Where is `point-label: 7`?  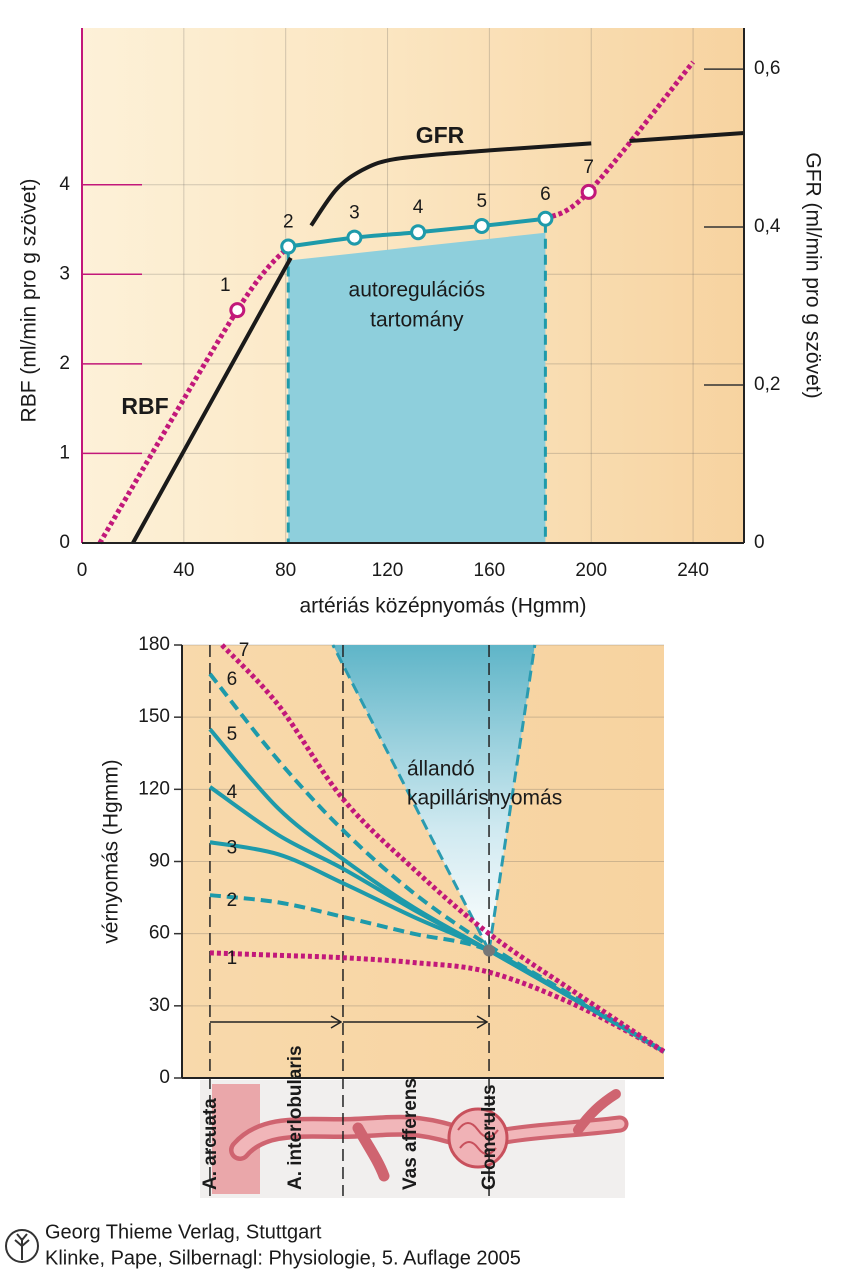
point-label: 7 is located at coordinates (588, 167).